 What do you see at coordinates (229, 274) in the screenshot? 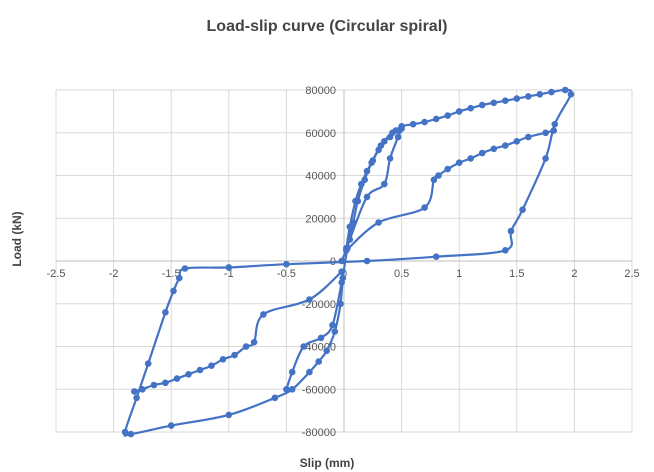
I see `x-tick-label: -1` at bounding box center [229, 274].